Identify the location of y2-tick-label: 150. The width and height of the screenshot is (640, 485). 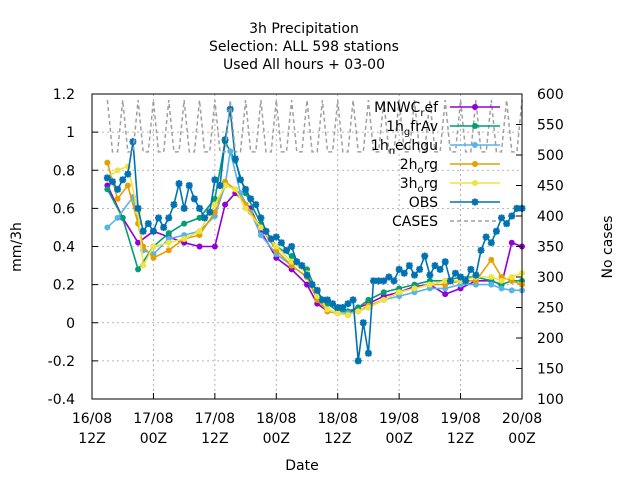
(550, 370).